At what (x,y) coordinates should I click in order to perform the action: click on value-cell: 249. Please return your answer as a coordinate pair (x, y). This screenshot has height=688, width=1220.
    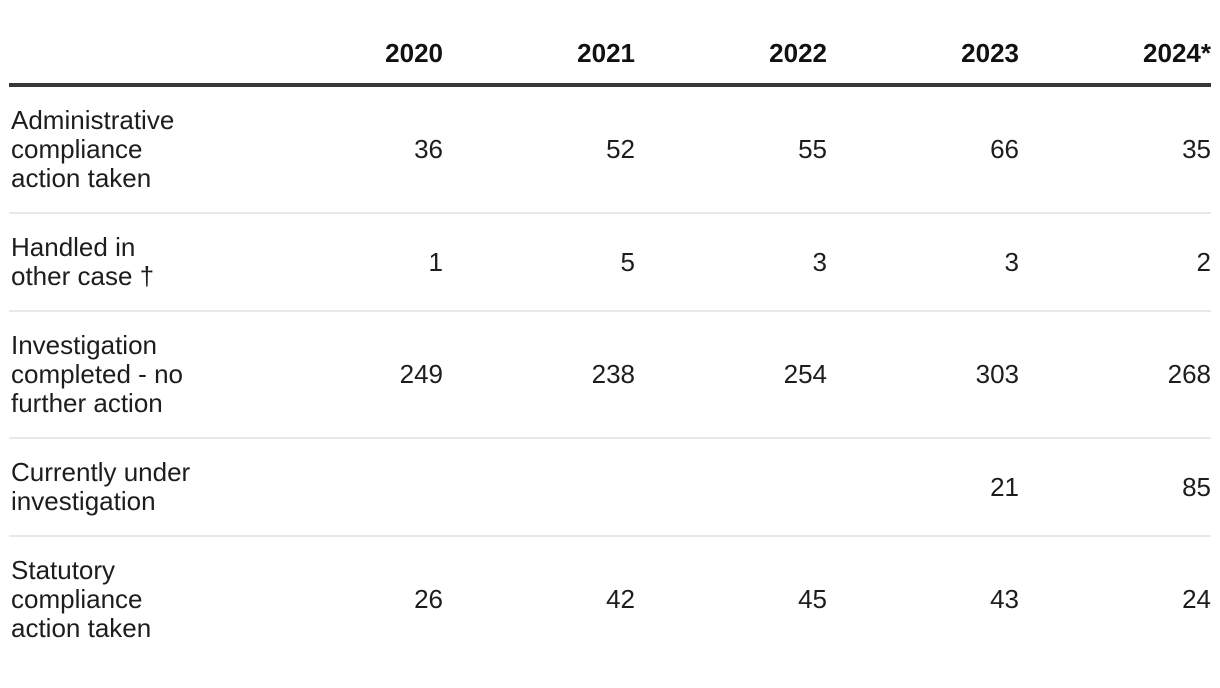
    Looking at the image, I should click on (347, 375).